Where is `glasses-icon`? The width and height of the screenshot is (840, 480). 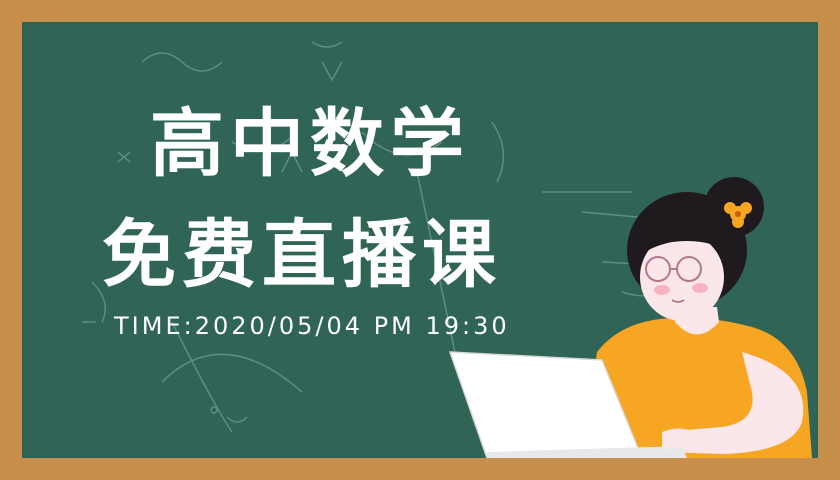
glasses-icon is located at coordinates (673, 269).